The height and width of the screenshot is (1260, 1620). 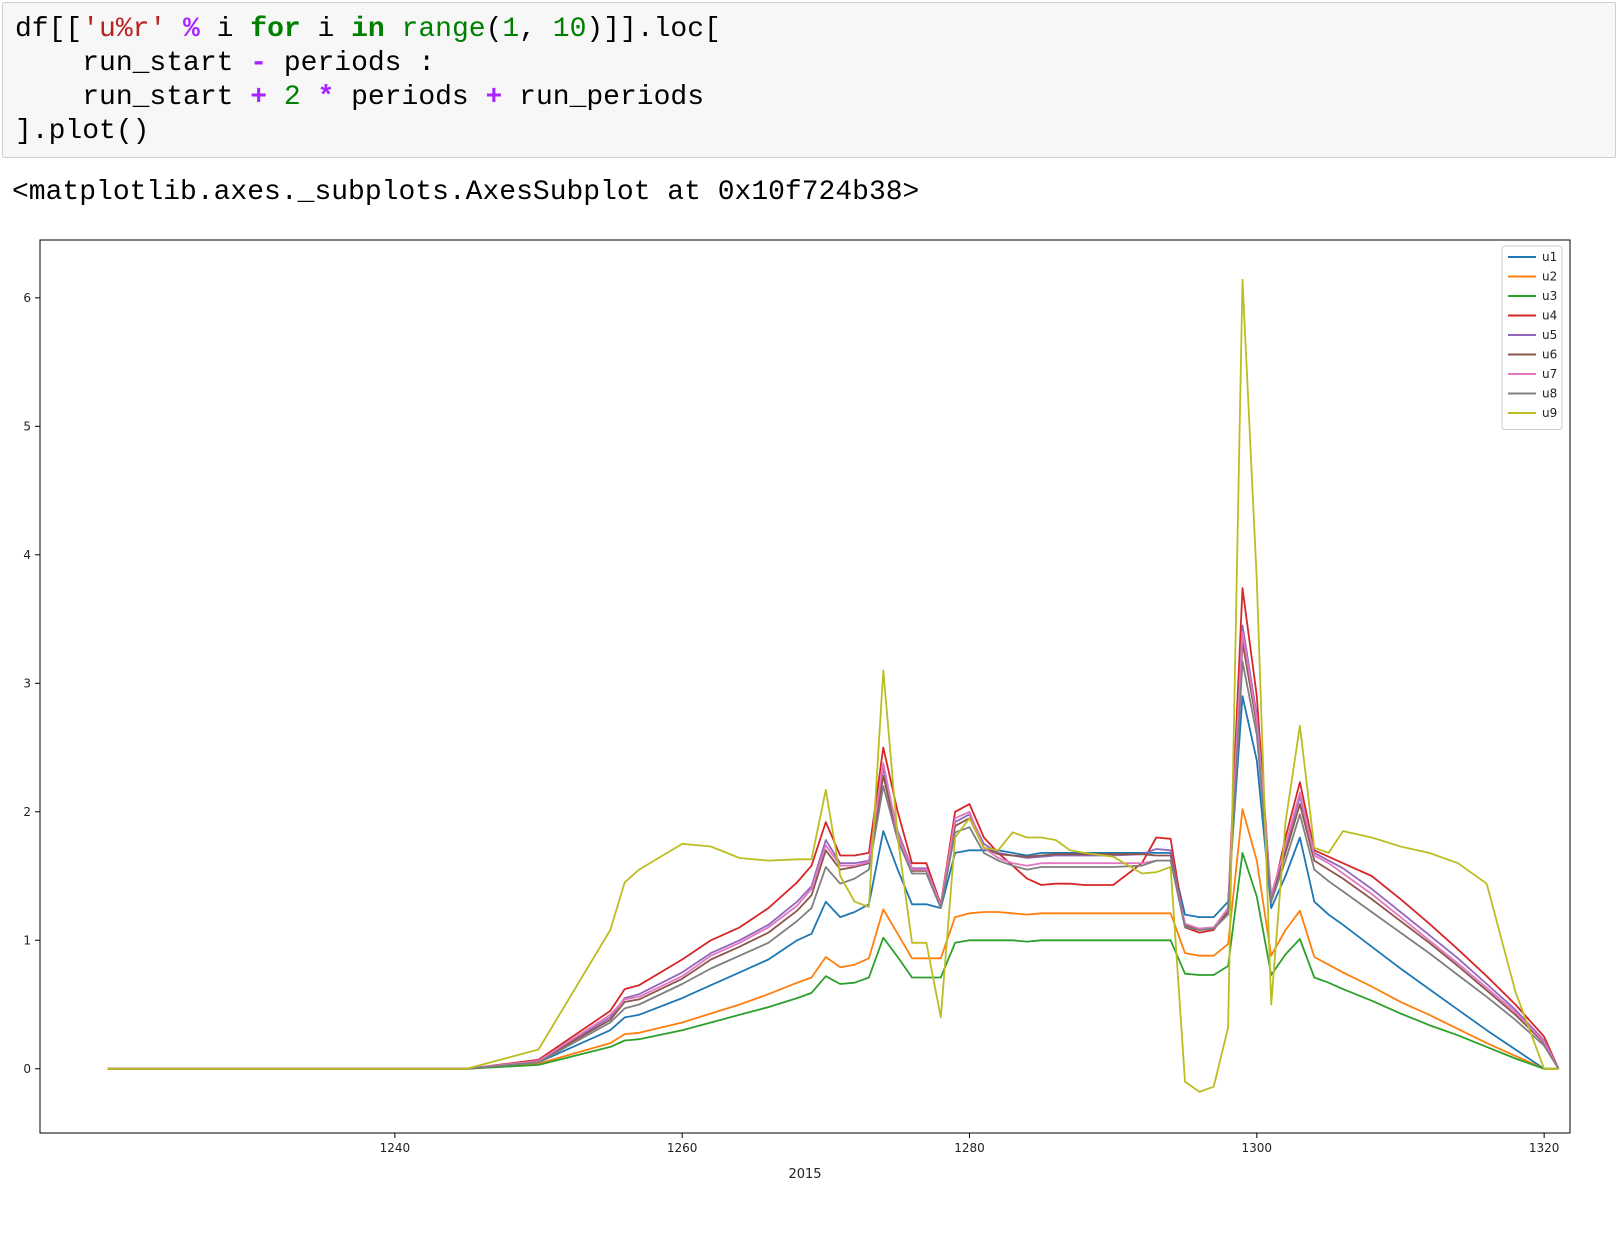 What do you see at coordinates (1549, 355) in the screenshot?
I see `legend-label-u6: u6` at bounding box center [1549, 355].